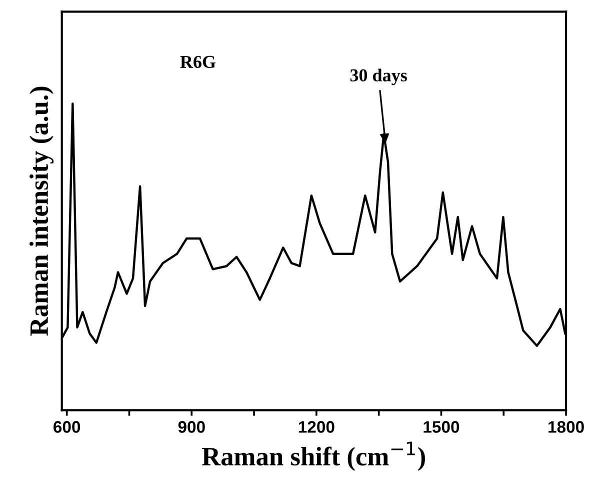 This screenshot has width=589, height=486. Describe the element at coordinates (316, 427) in the screenshot. I see `x-tick-label: 1200` at that location.